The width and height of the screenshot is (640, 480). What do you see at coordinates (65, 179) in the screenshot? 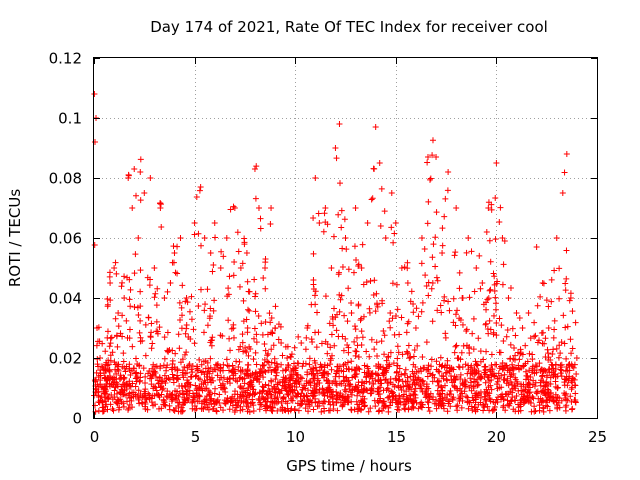
I see `y-tick-label: 0.08` at bounding box center [65, 179].